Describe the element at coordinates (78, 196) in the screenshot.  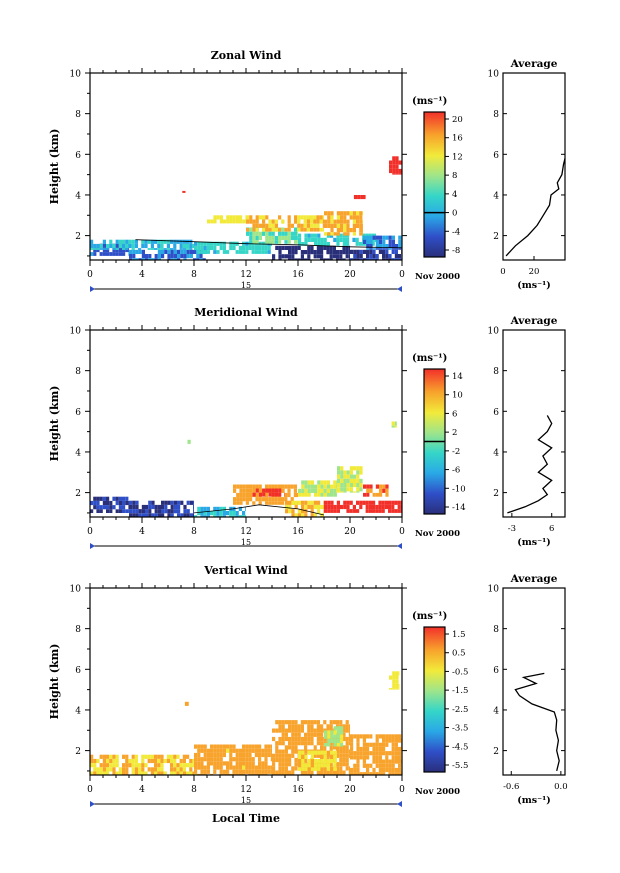
I see `y-tick-label: 4` at that location.